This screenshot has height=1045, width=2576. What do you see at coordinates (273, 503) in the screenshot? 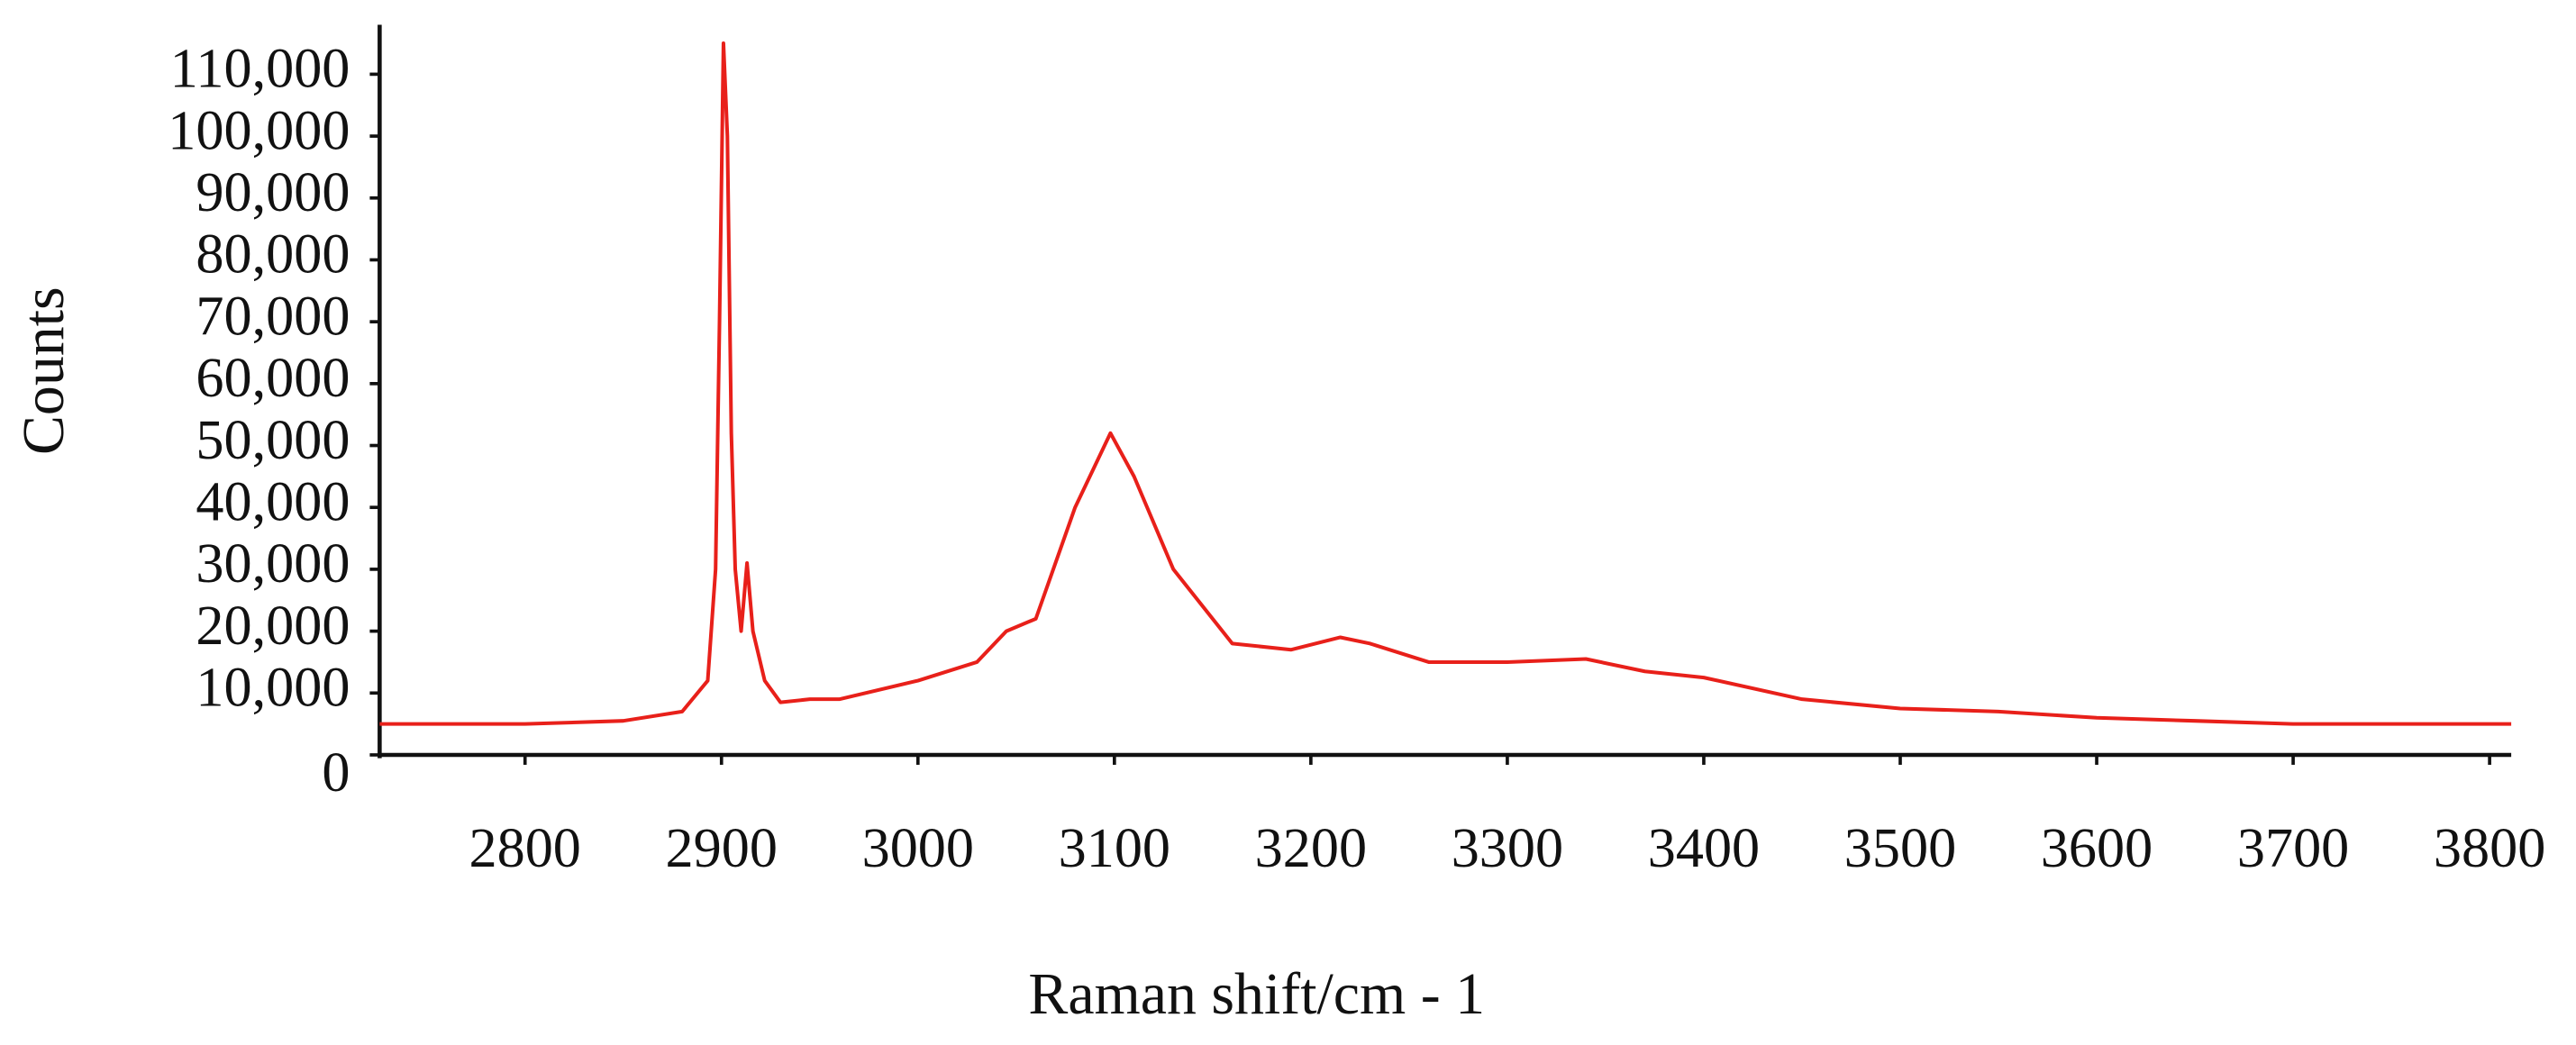
I see `y-tick-label: 40,000` at bounding box center [273, 503].